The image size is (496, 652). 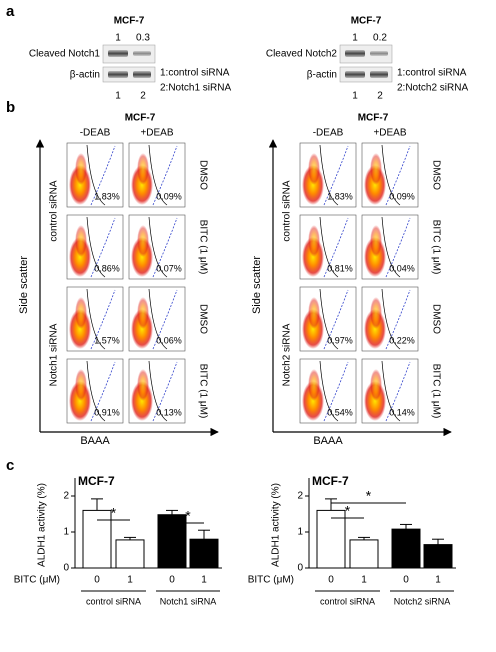 I want to click on band-label: Cleaved Notch2, so click(x=302, y=54).